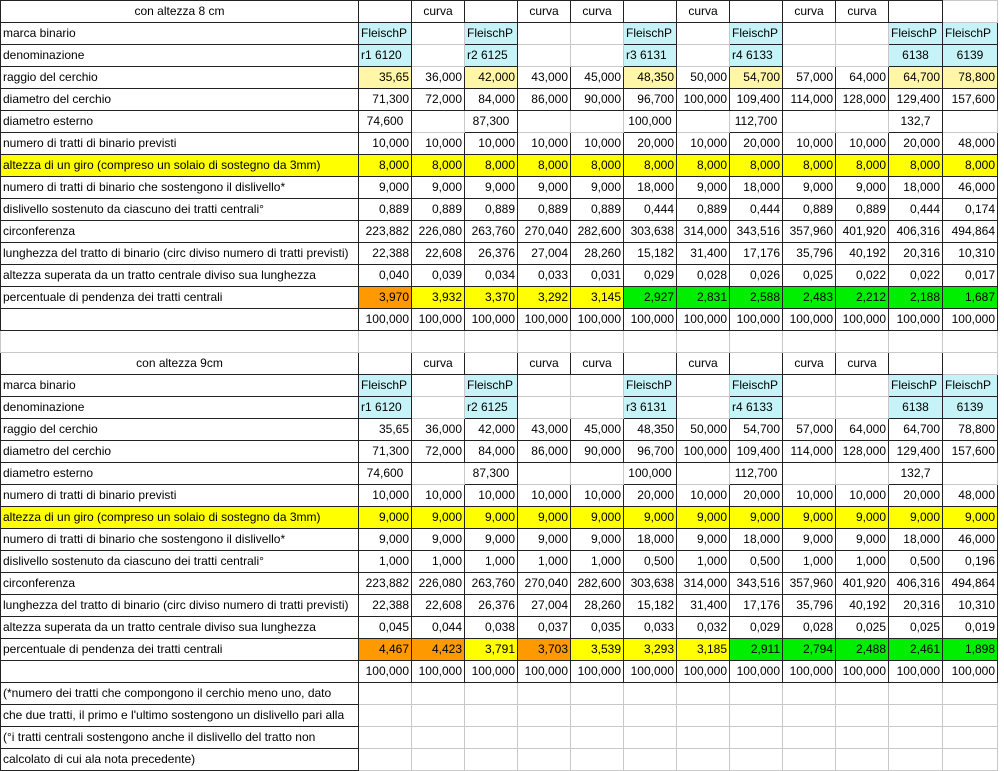  What do you see at coordinates (491, 55) in the screenshot?
I see `data-cell: r2 6125` at bounding box center [491, 55].